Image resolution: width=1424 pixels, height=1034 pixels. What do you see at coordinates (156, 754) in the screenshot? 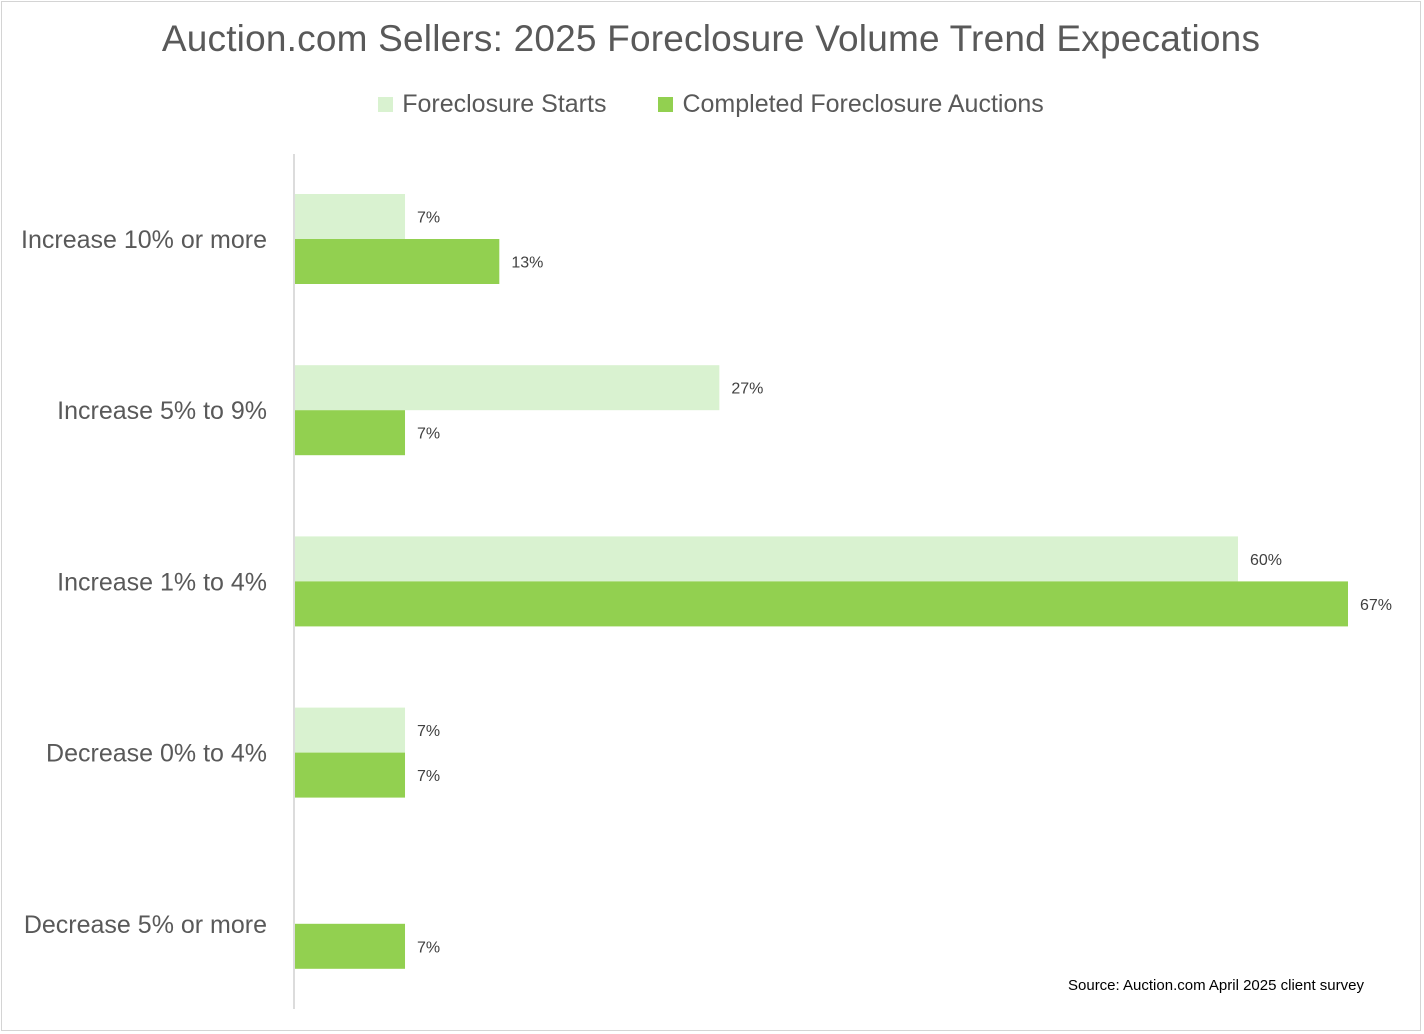
I see `y-tick-label: Decrease 0% to 4%` at bounding box center [156, 754].